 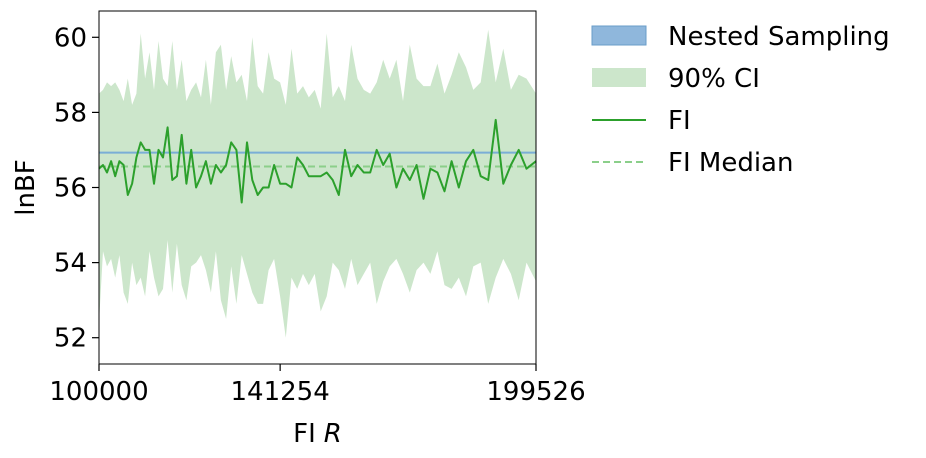 What do you see at coordinates (619, 35) in the screenshot?
I see `legend-swatch-nested-sampling` at bounding box center [619, 35].